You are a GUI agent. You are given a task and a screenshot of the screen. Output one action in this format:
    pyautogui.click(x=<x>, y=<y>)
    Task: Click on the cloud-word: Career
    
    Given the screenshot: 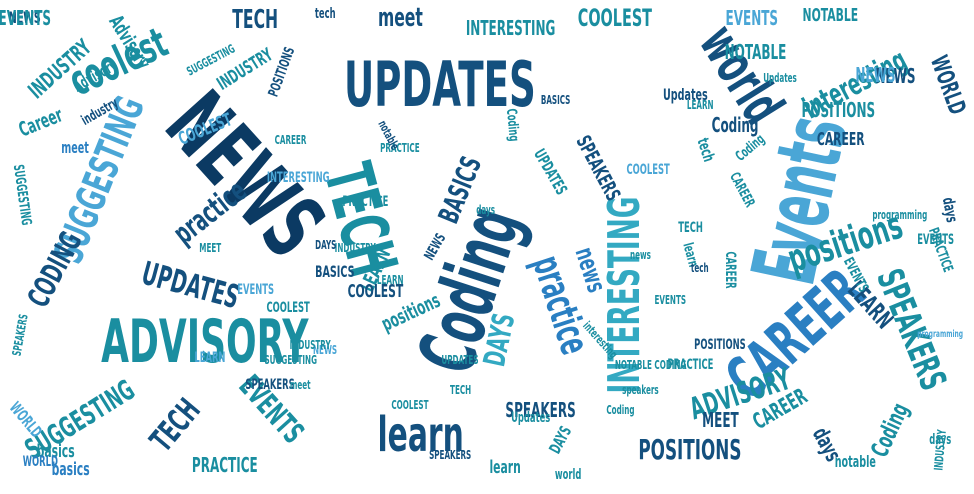 What is the action you would take?
    pyautogui.click(x=40, y=122)
    